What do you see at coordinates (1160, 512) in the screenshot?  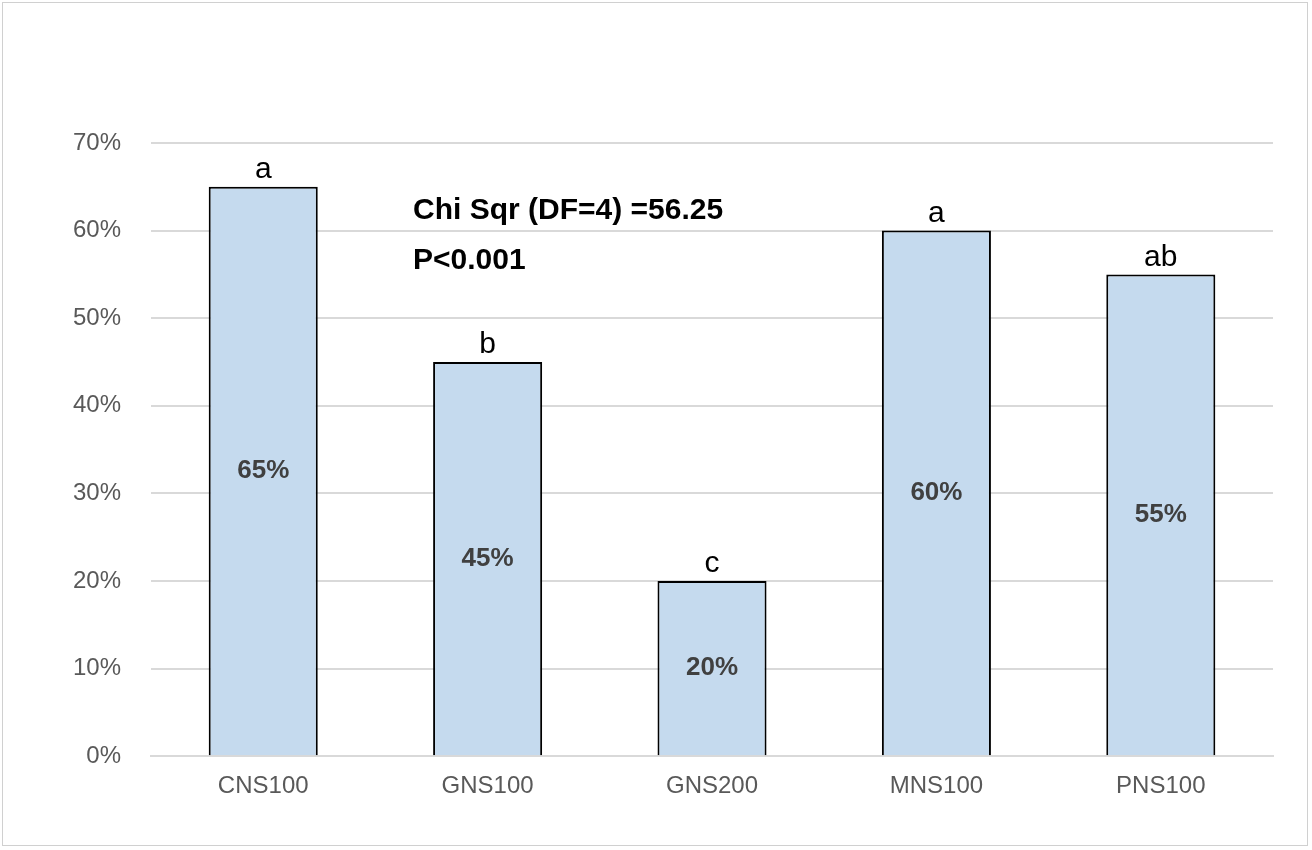 I see `data-label: 55%` at bounding box center [1160, 512].